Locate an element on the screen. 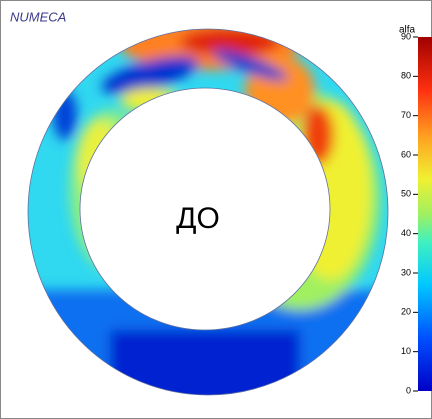  tick-label: 10 is located at coordinates (406, 351).